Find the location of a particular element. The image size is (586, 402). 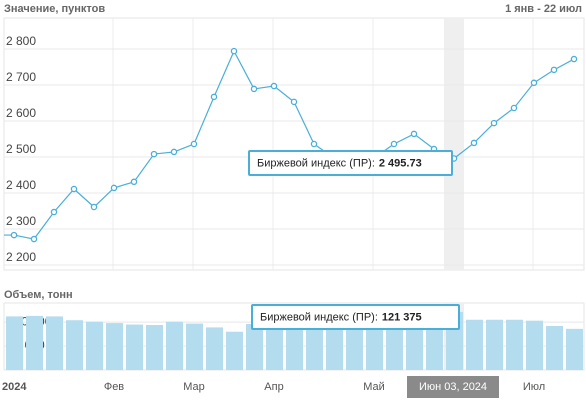

x-label-highlight is located at coordinates (453, 387).